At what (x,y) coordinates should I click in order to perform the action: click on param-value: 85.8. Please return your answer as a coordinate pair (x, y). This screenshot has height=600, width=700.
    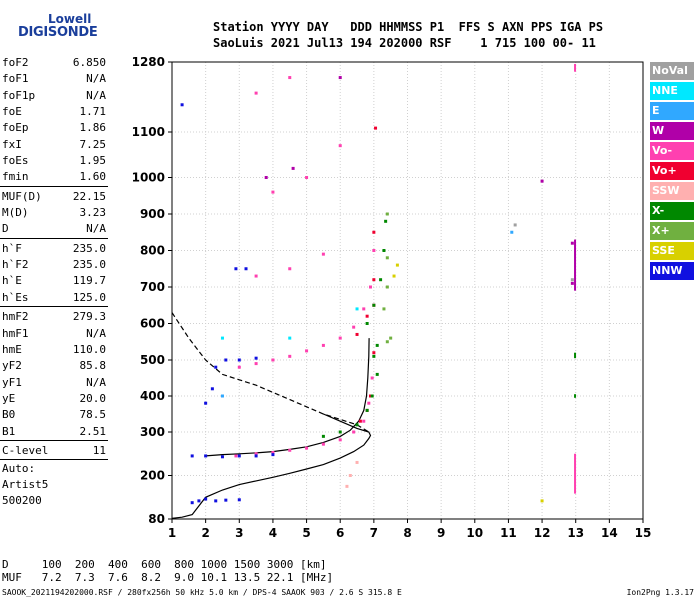
    Looking at the image, I should click on (93, 366).